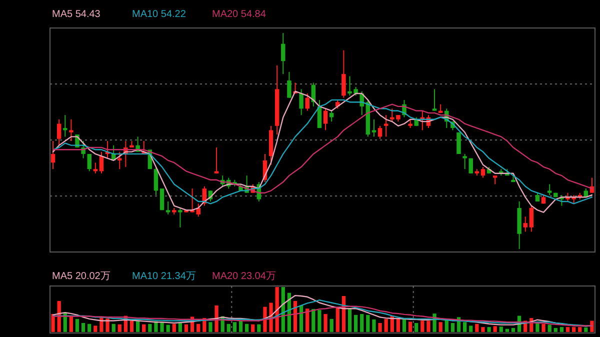 The height and width of the screenshot is (337, 600). Describe the element at coordinates (239, 14) in the screenshot. I see `text: MA20 54.84` at that location.